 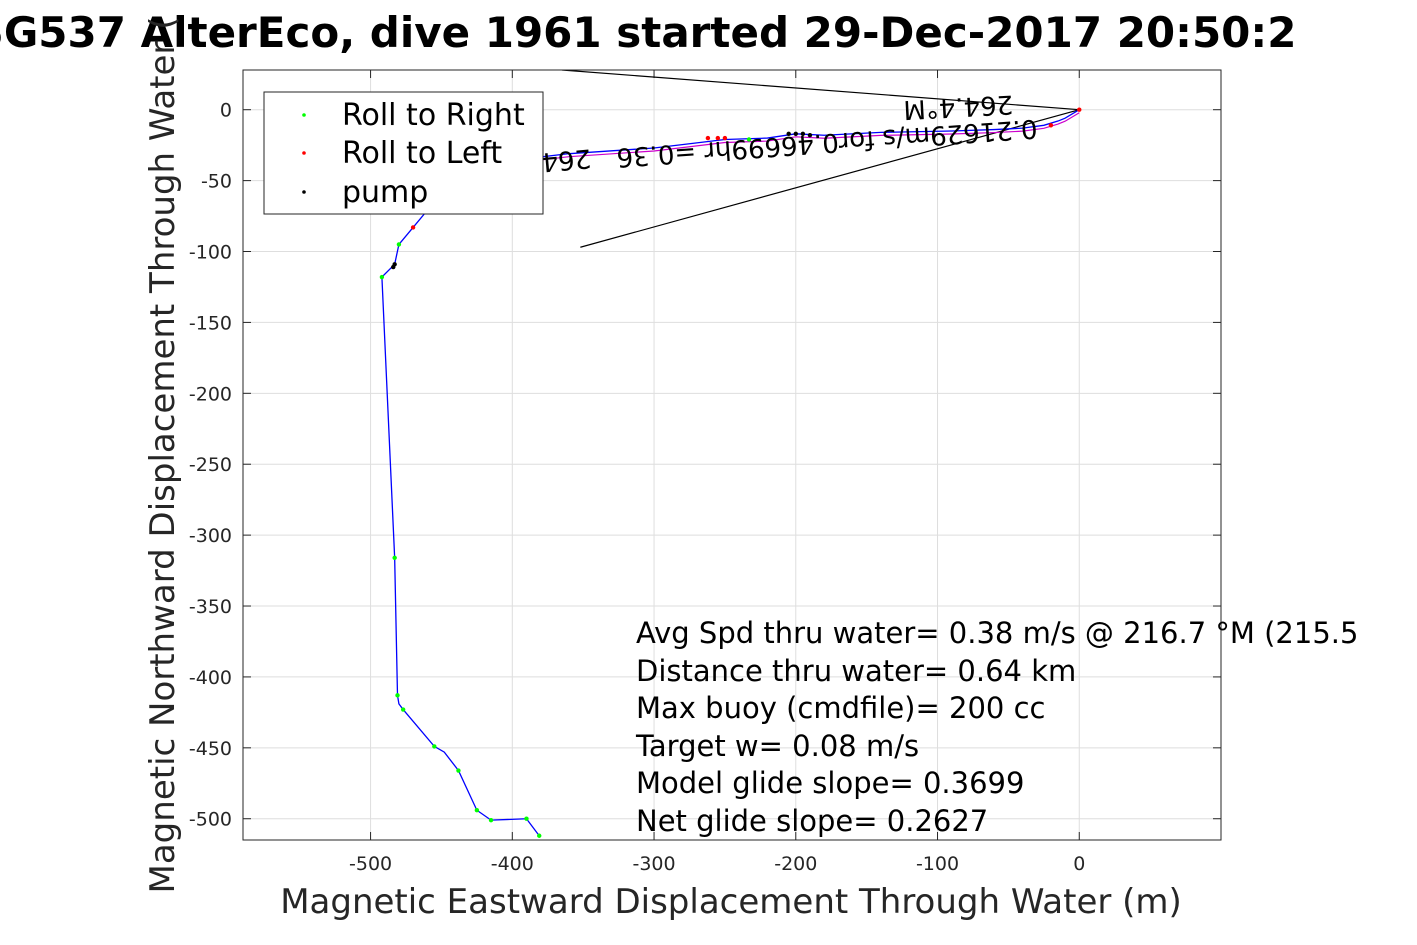 I want to click on legend-marker-roll-left, so click(x=304, y=153).